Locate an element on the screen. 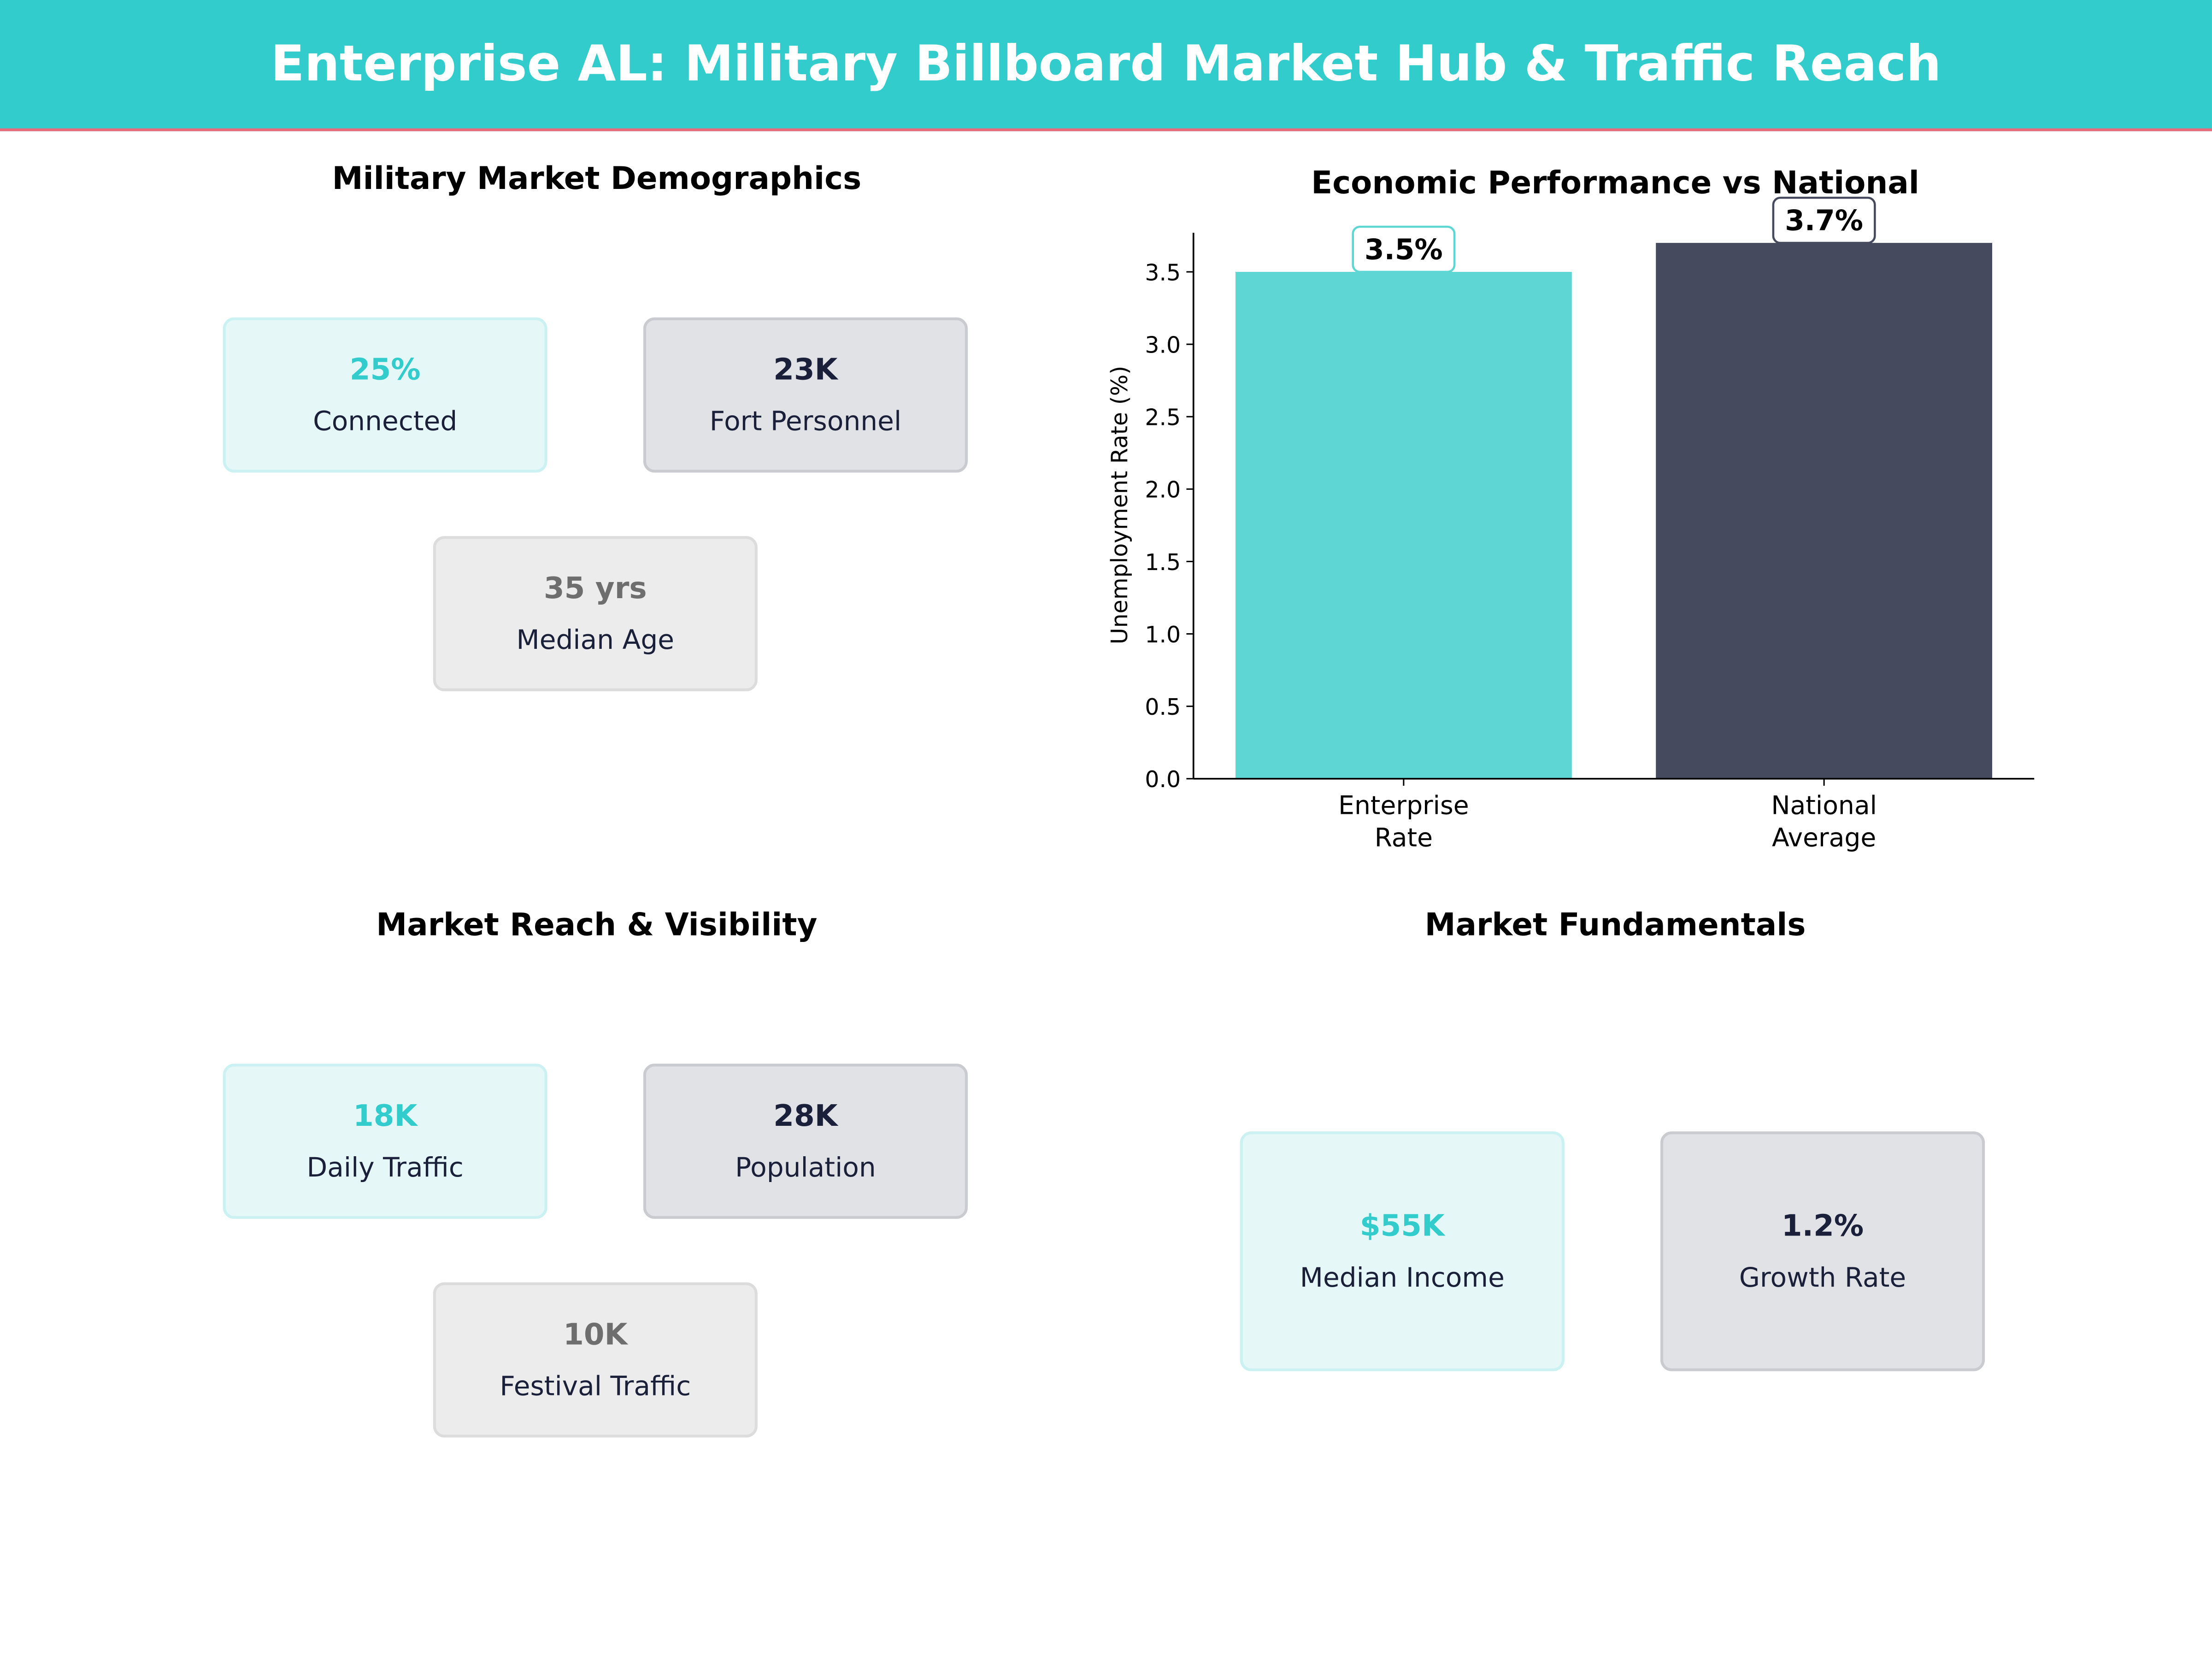 The width and height of the screenshot is (2212, 1659). data-label: 3.7% is located at coordinates (1824, 221).